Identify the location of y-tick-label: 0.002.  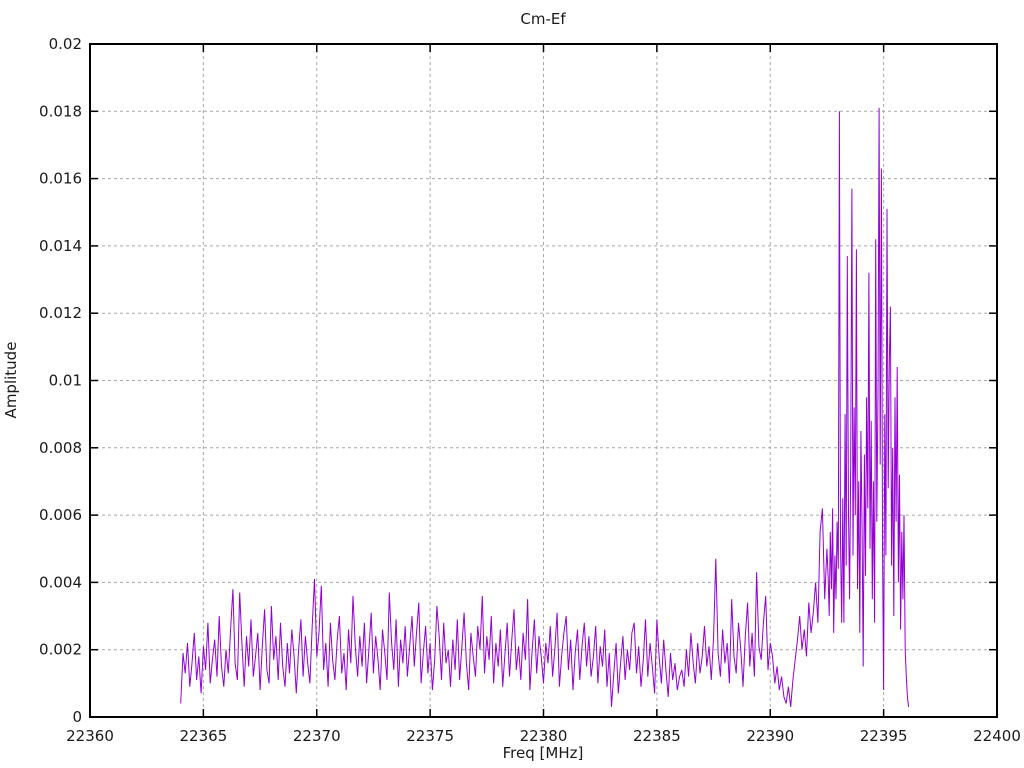
(60, 650).